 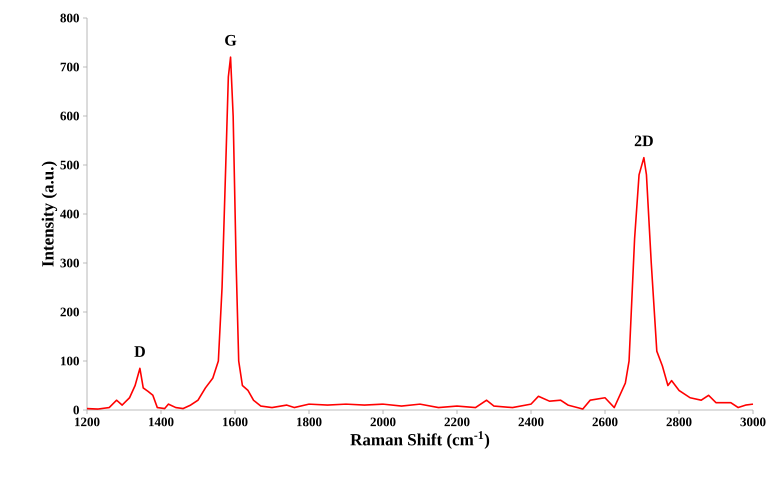 I want to click on y-tick-label: 600, so click(x=69, y=116).